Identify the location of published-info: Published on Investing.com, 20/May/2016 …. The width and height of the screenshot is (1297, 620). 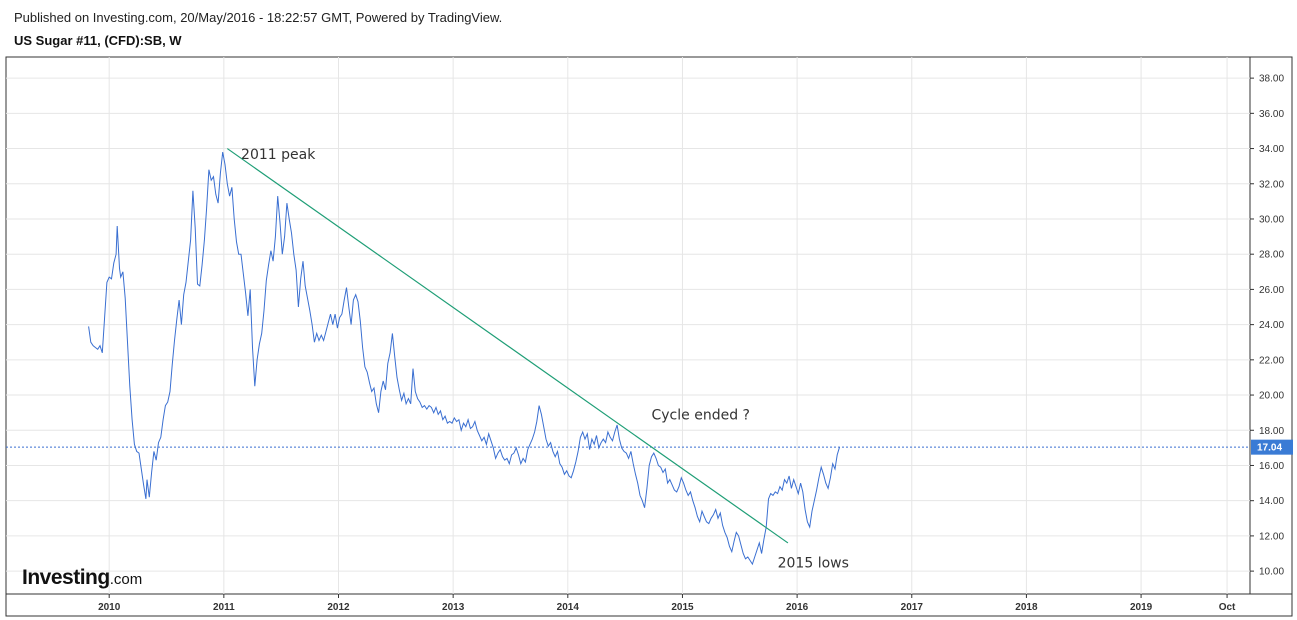
(258, 17).